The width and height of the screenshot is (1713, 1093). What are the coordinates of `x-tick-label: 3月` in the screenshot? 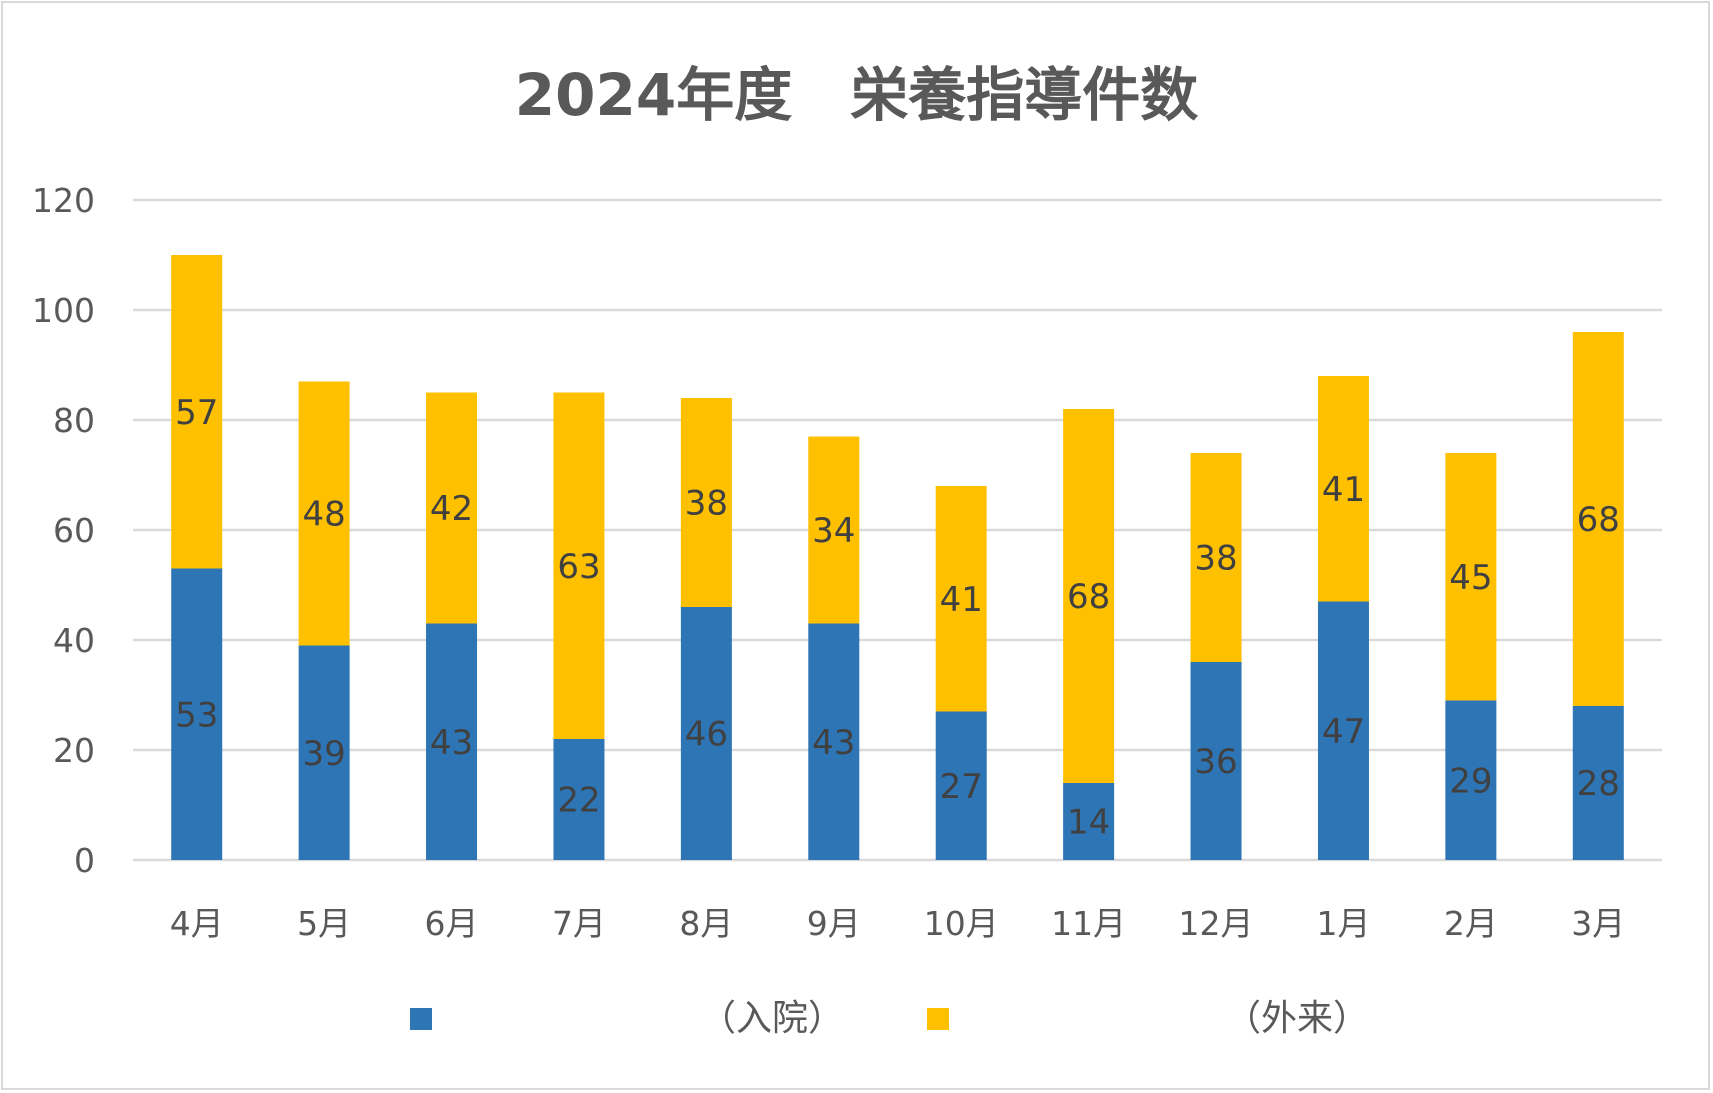 It's located at (1598, 923).